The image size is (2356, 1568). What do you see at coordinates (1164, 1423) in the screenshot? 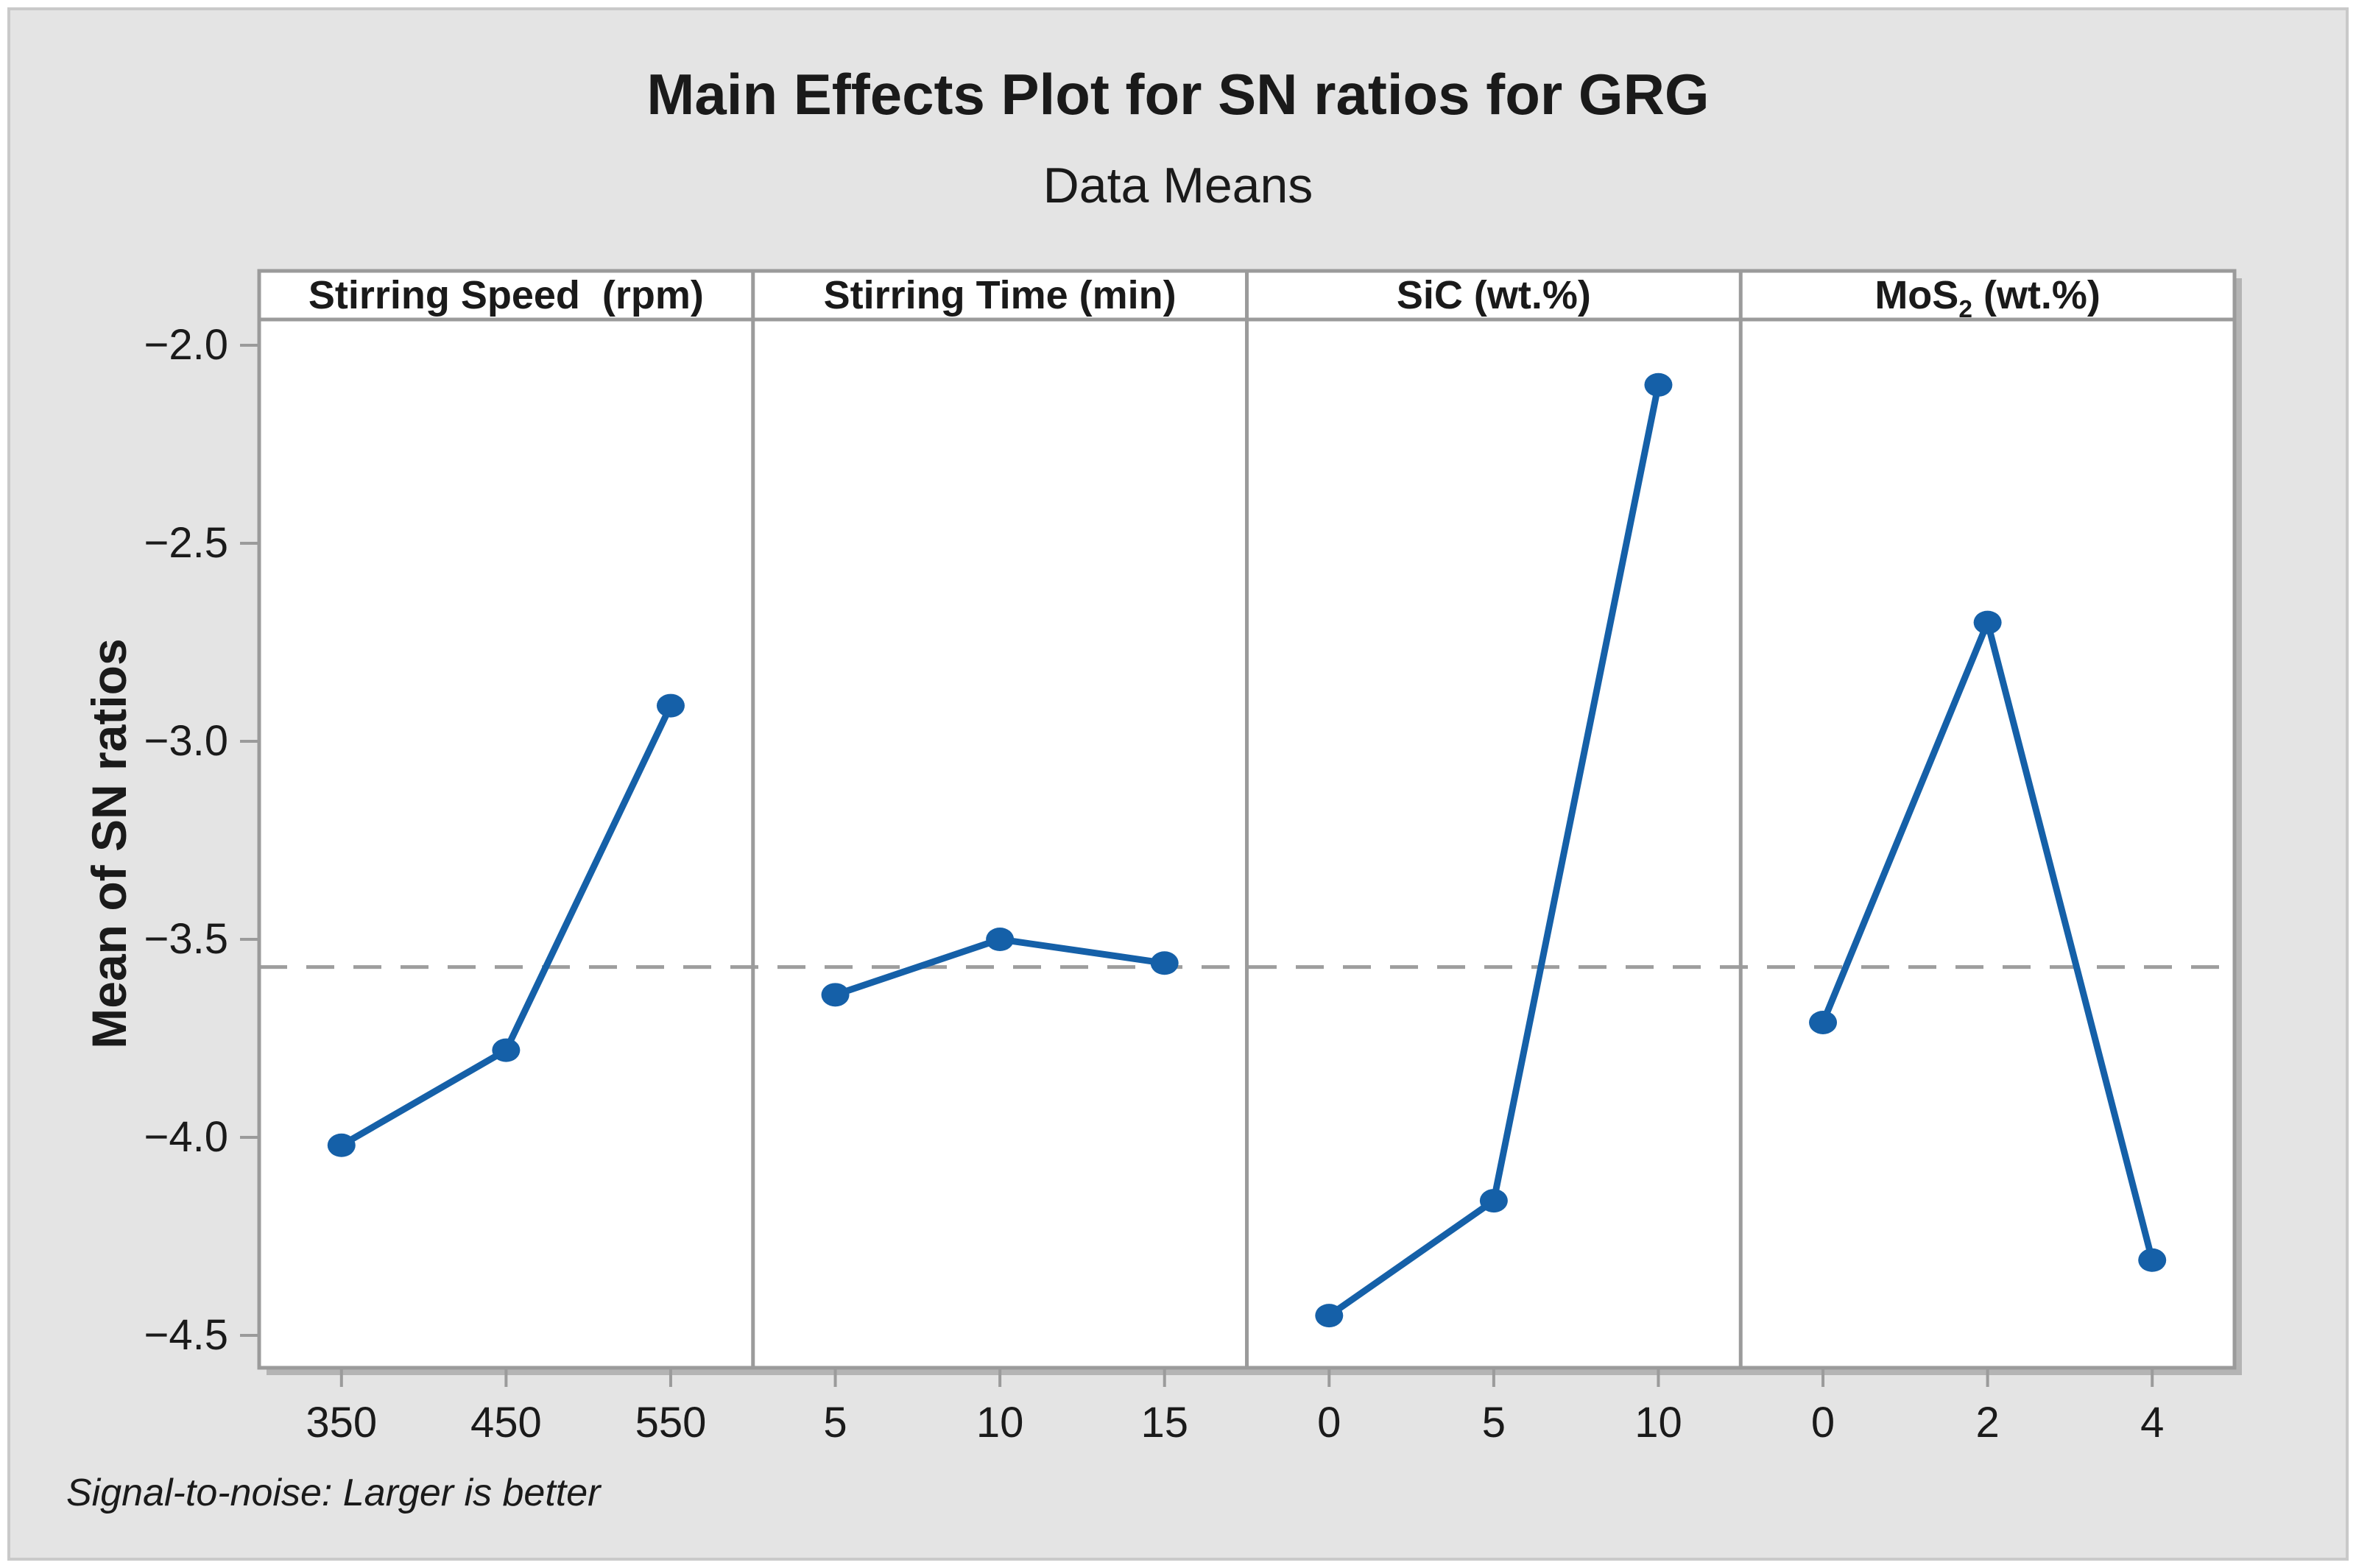
I see `x-tick-label: 15` at bounding box center [1164, 1423].